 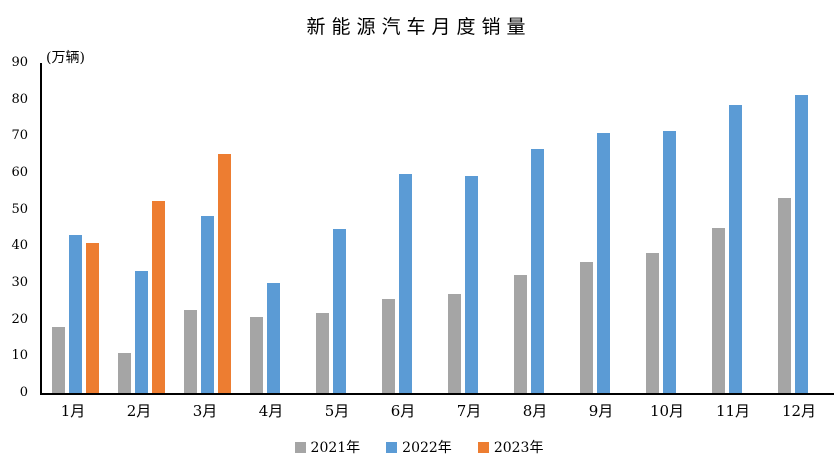 What do you see at coordinates (158, 296) in the screenshot?
I see `bar-2023年-2月` at bounding box center [158, 296].